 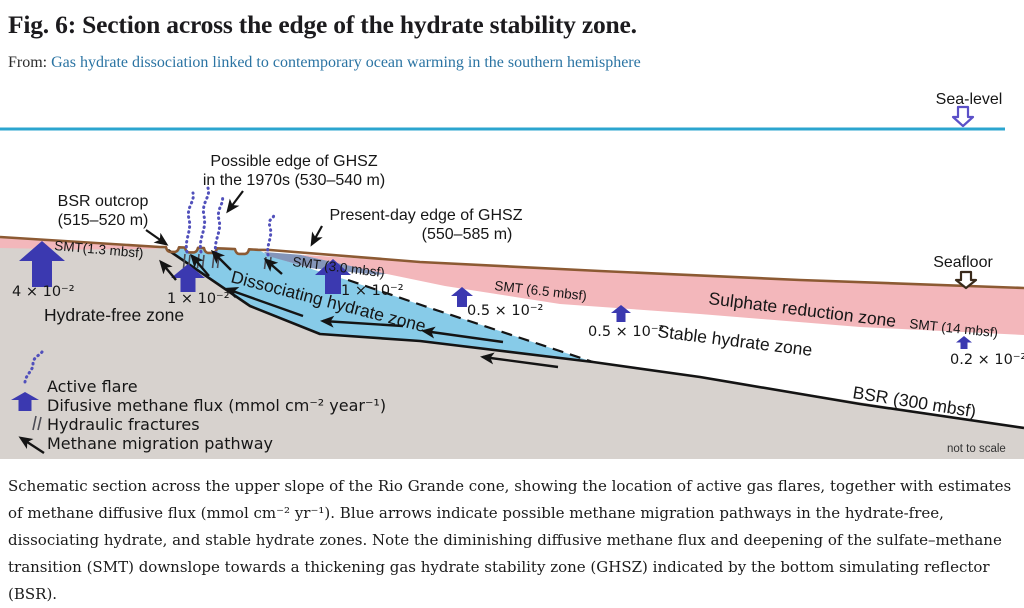 I want to click on smt-overlap-area, so click(x=326, y=264).